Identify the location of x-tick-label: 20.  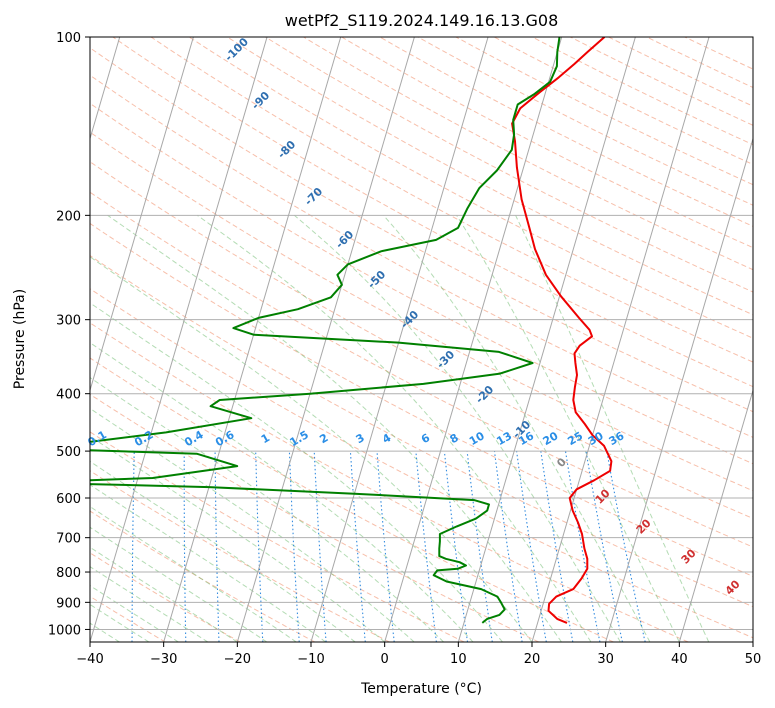
(532, 659).